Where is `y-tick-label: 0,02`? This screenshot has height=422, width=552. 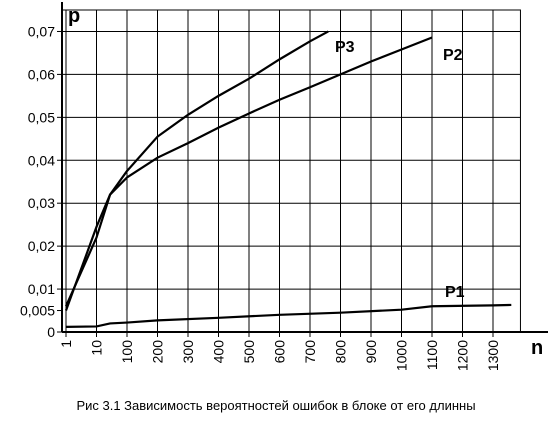
y-tick-label: 0,02 is located at coordinates (41, 246).